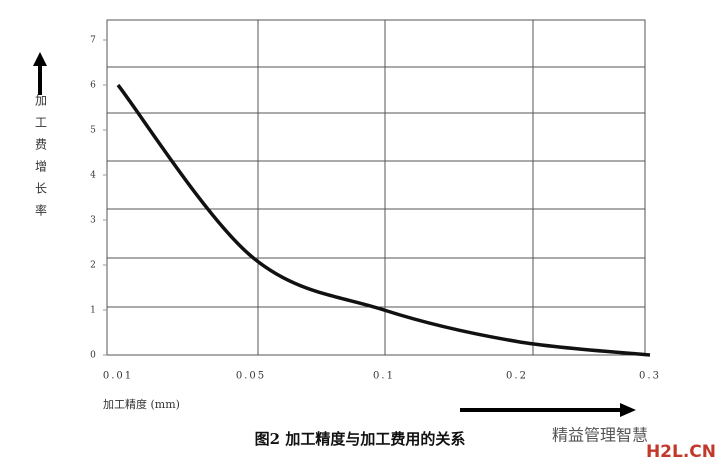  What do you see at coordinates (600, 435) in the screenshot?
I see `watermark: 精益管理智慧` at bounding box center [600, 435].